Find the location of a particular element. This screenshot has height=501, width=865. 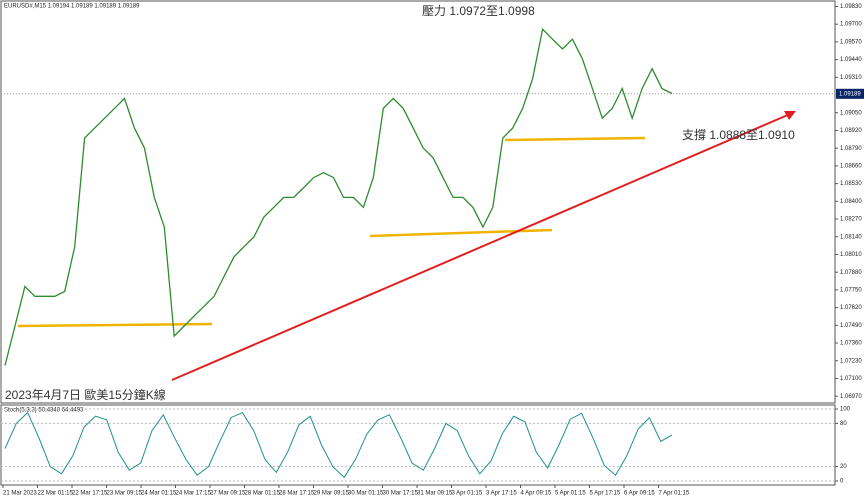

y-tick-label: 1.08010 is located at coordinates (851, 255).